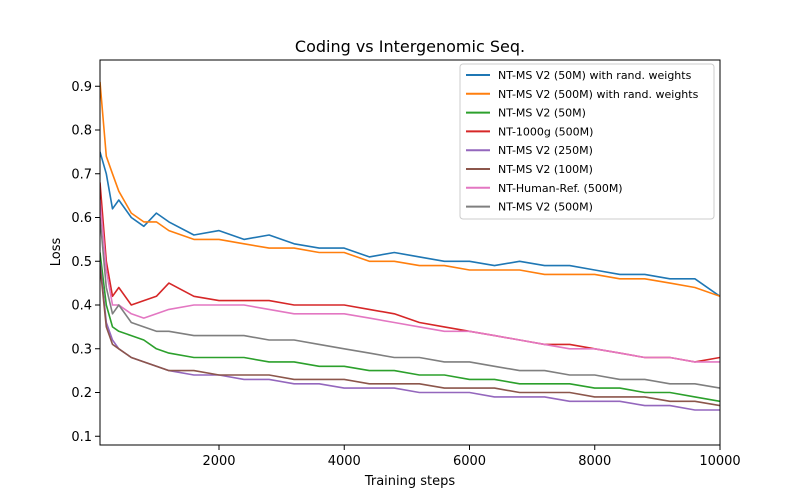  I want to click on x-tick-label: 6000, so click(469, 461).